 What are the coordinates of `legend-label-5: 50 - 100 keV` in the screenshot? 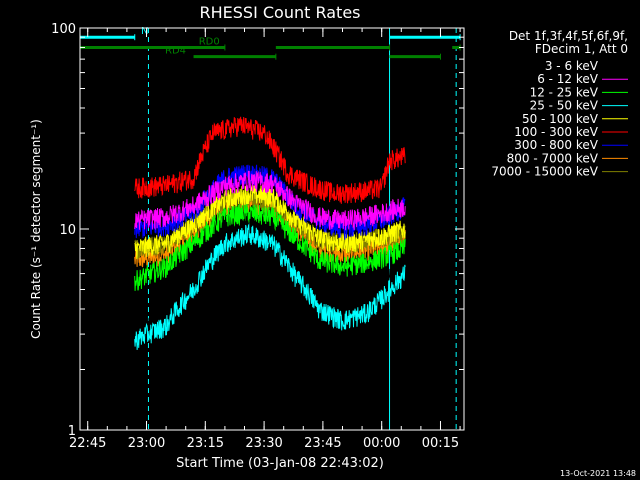 It's located at (560, 119).